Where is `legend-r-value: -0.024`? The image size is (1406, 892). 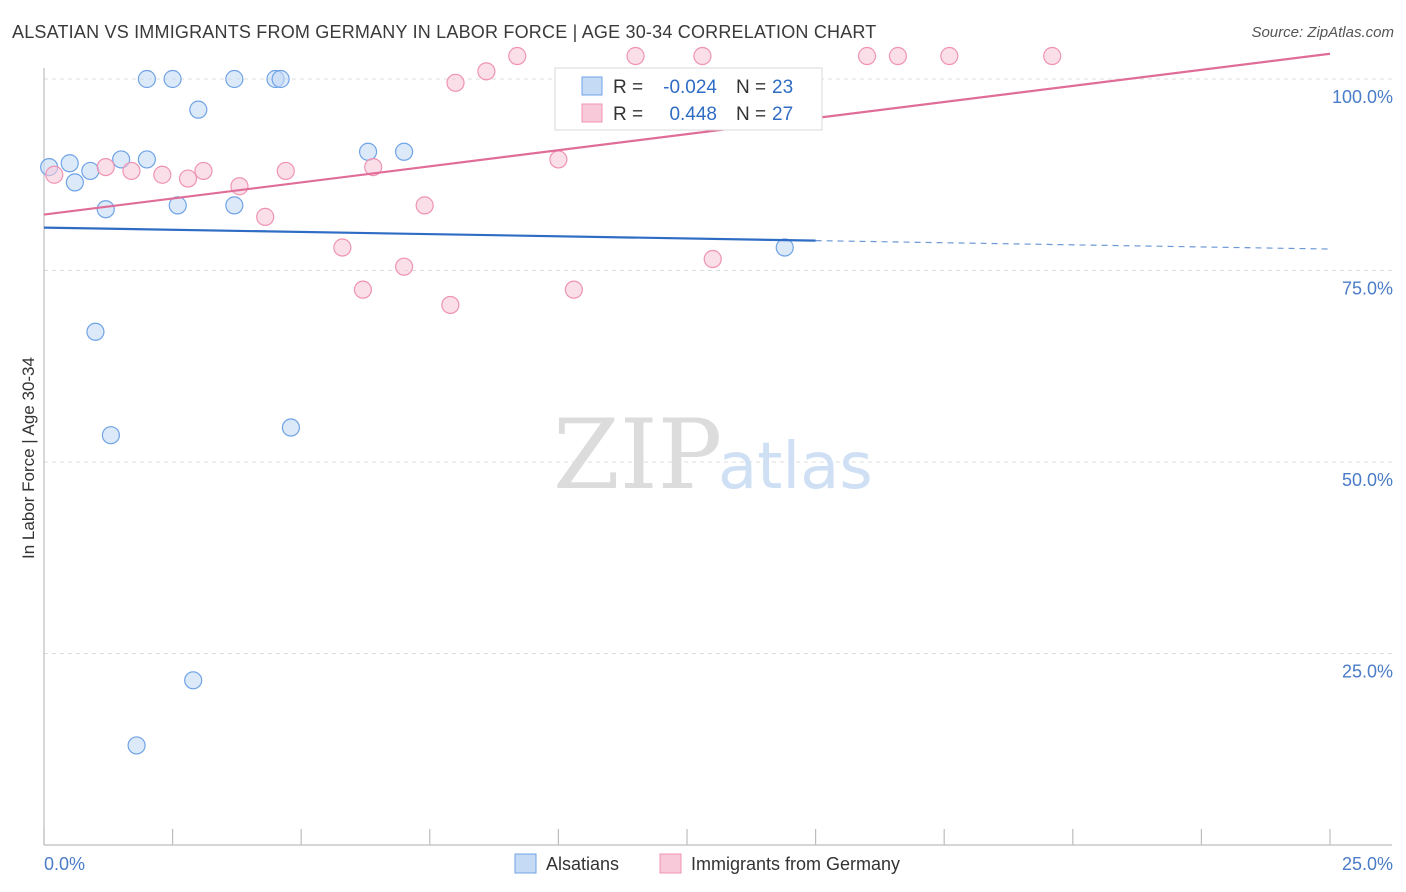 legend-r-value: -0.024 is located at coordinates (690, 87).